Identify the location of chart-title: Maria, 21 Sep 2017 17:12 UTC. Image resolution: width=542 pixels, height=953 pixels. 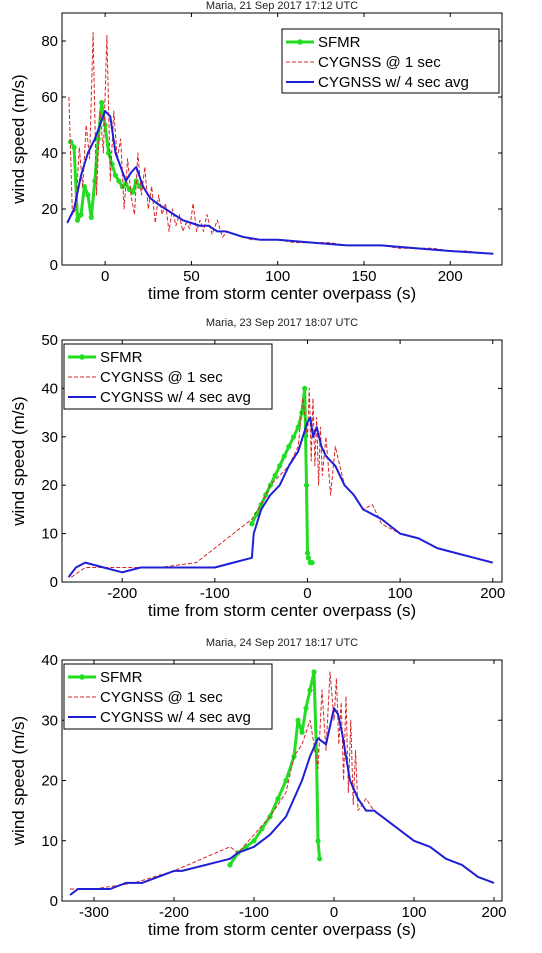
(282, 6).